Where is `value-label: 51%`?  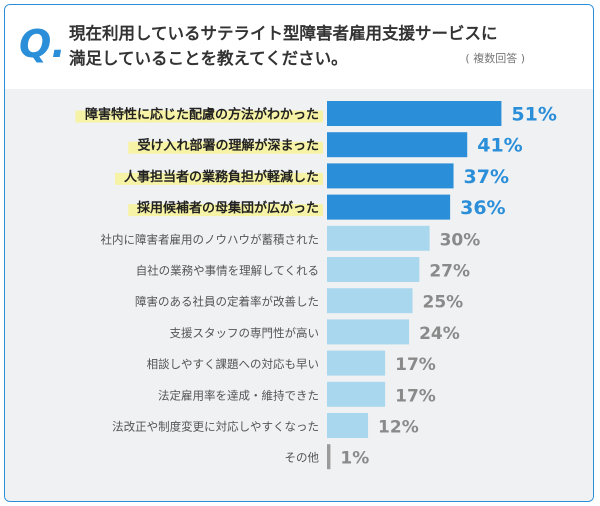
value-label: 51% is located at coordinates (533, 115).